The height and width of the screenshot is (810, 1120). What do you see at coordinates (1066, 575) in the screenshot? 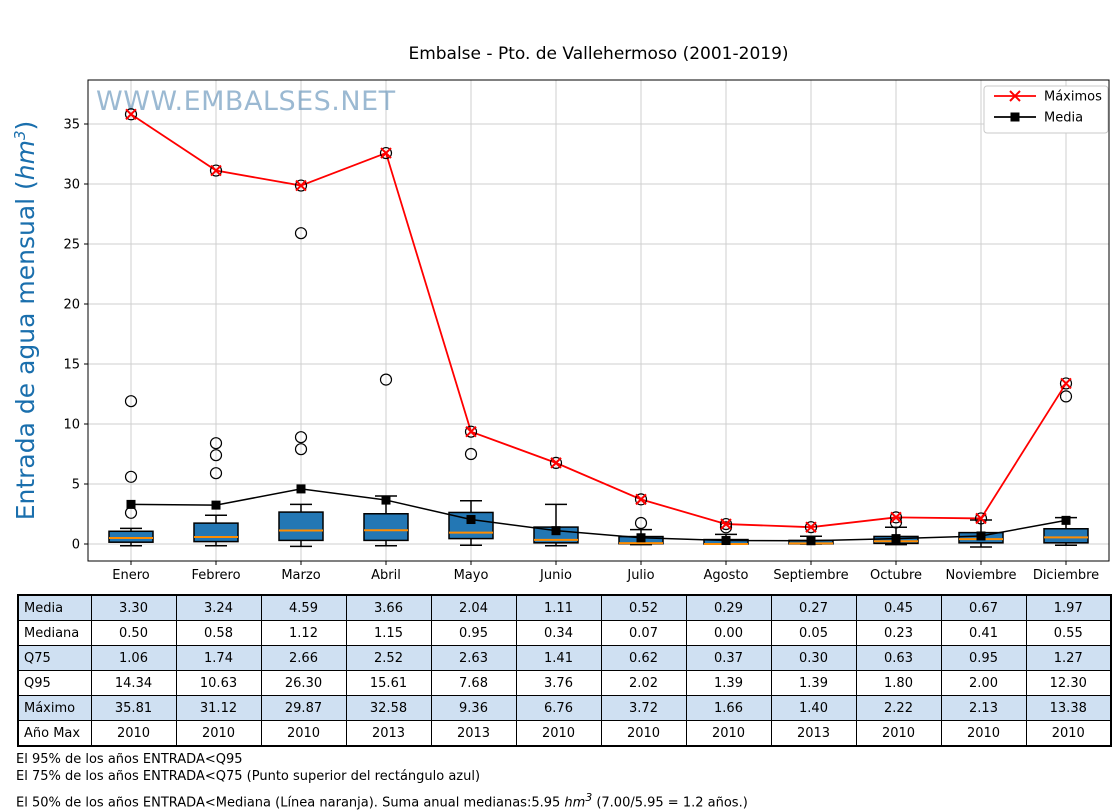
I see `month-label: Diciembre` at bounding box center [1066, 575].